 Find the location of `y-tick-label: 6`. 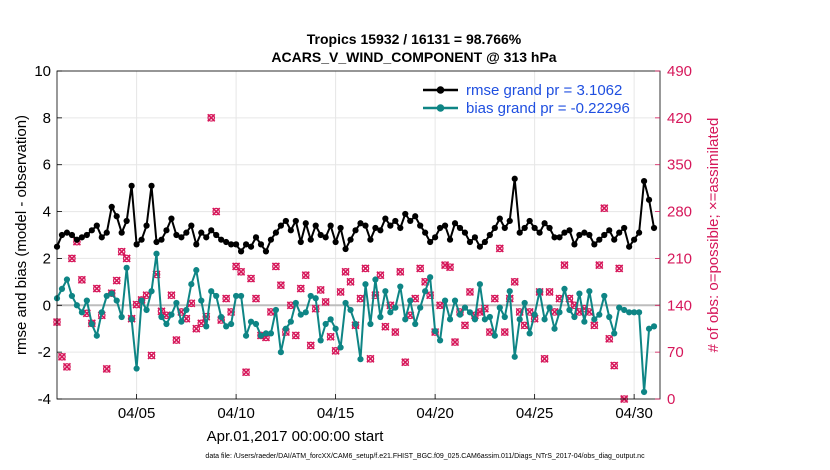

y-tick-label: 6 is located at coordinates (47, 165).